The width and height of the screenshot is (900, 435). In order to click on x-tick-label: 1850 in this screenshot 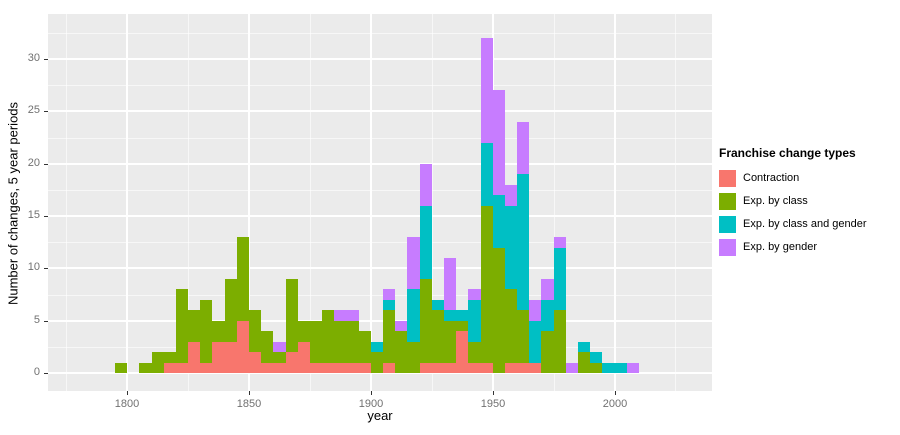, I will do `click(249, 404)`.